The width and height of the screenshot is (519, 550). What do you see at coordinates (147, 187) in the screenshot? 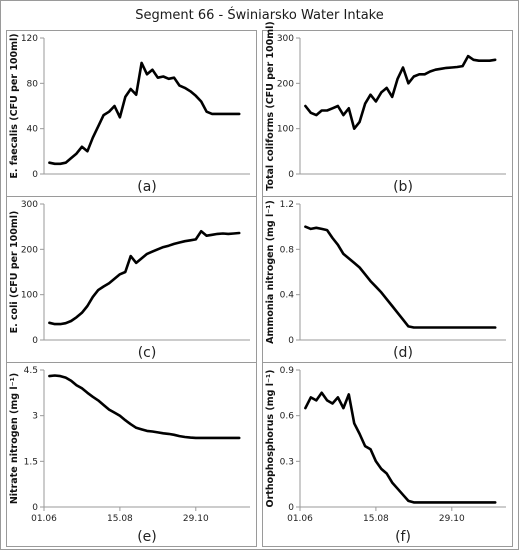
I see `panel-label: (a)` at bounding box center [147, 187].